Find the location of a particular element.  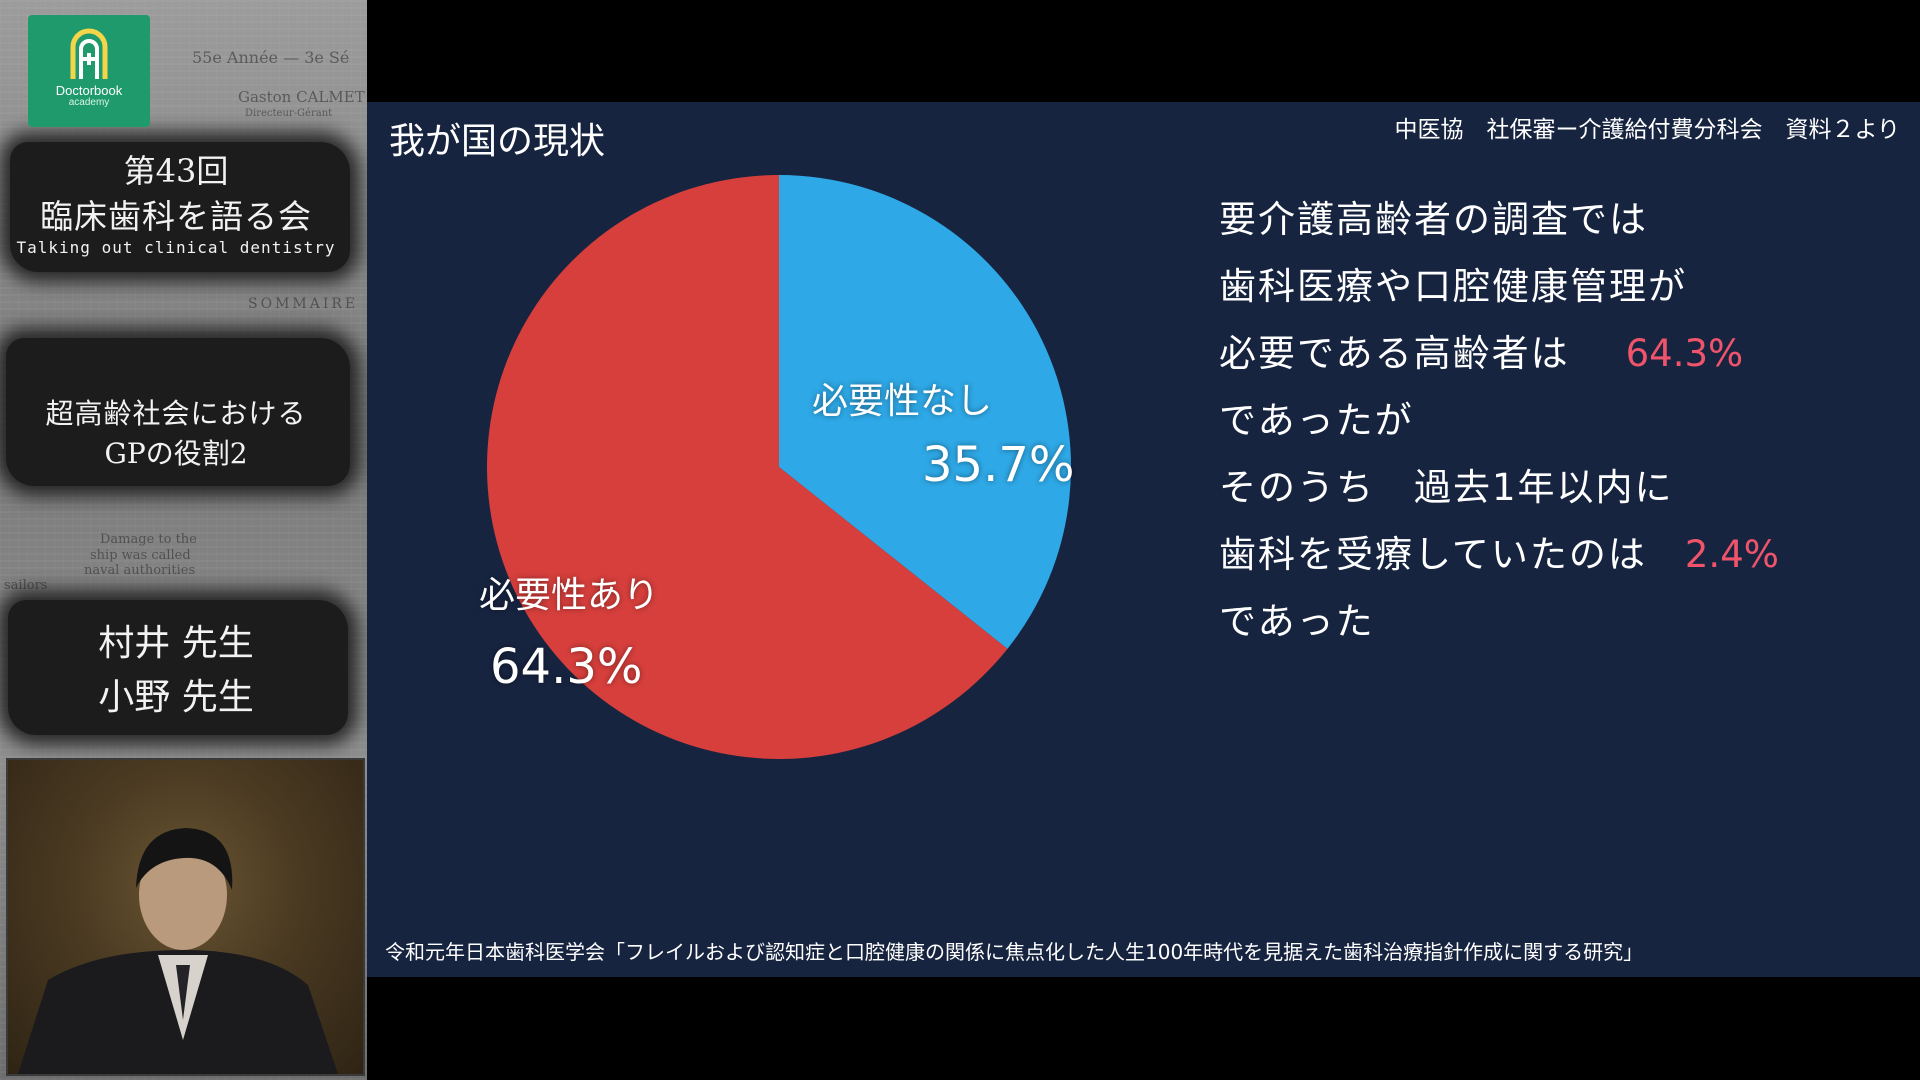

doctorbook-logo-icon is located at coordinates (89, 53).